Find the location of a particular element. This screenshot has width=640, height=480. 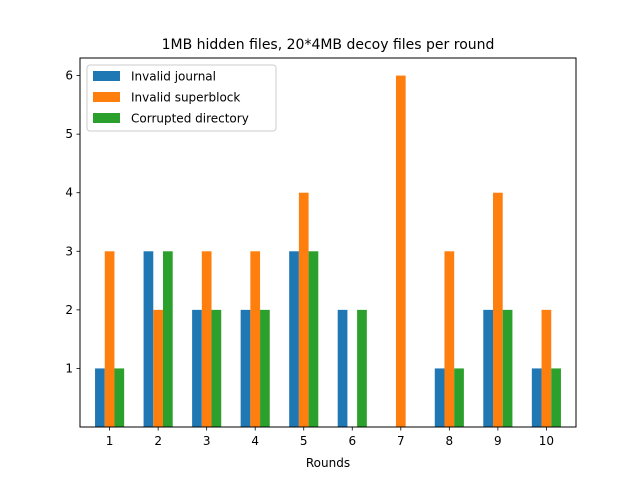

x-tick-label: 2 is located at coordinates (158, 441).